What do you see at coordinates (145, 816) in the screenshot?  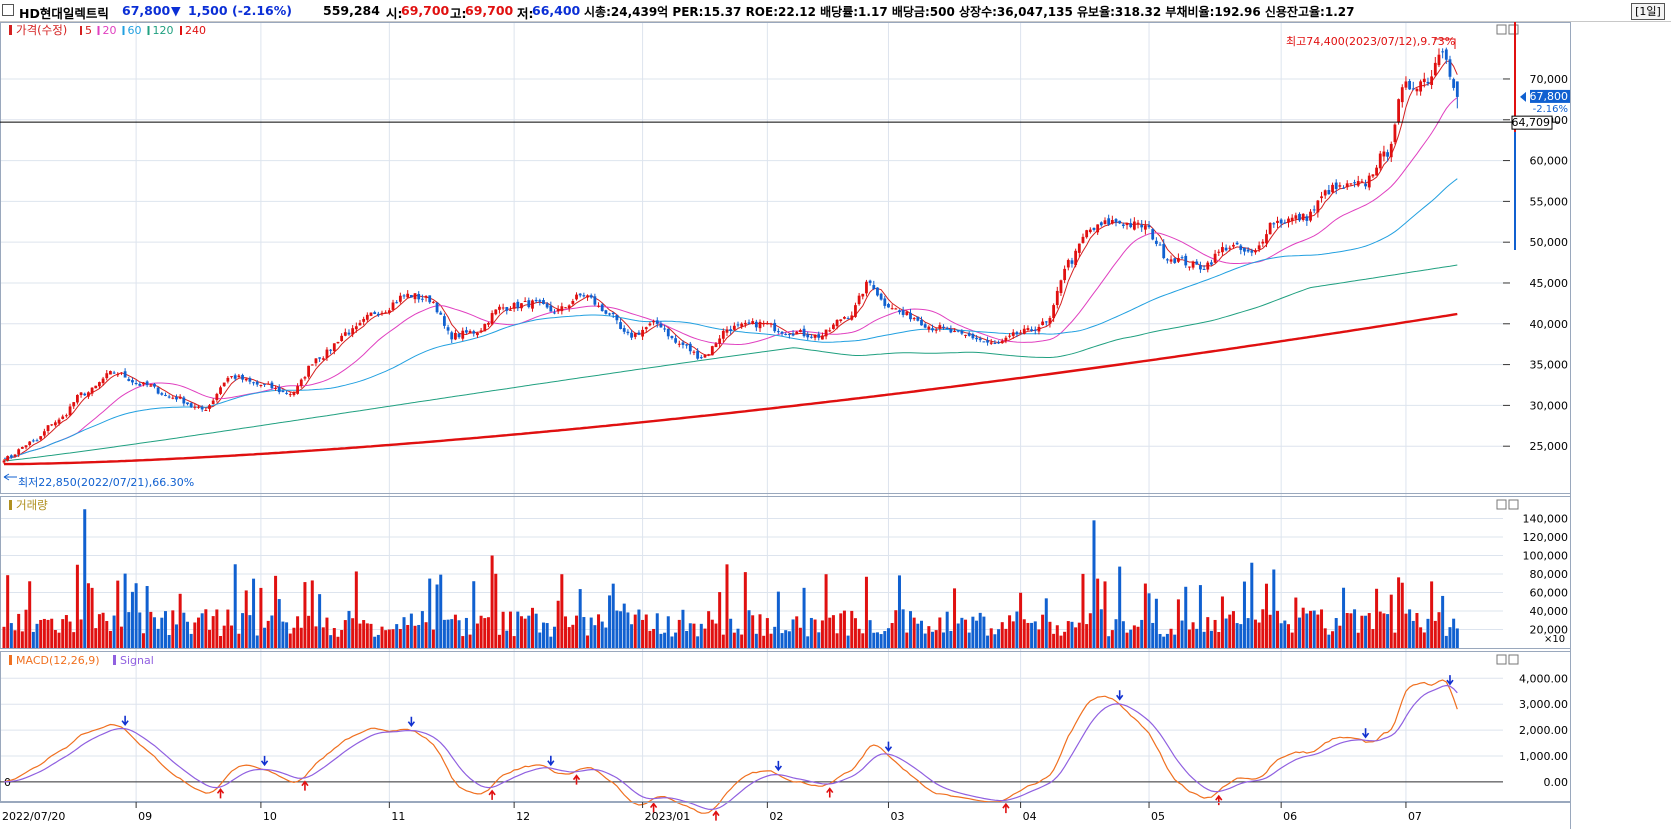 I see `date-tick-label: 09` at bounding box center [145, 816].